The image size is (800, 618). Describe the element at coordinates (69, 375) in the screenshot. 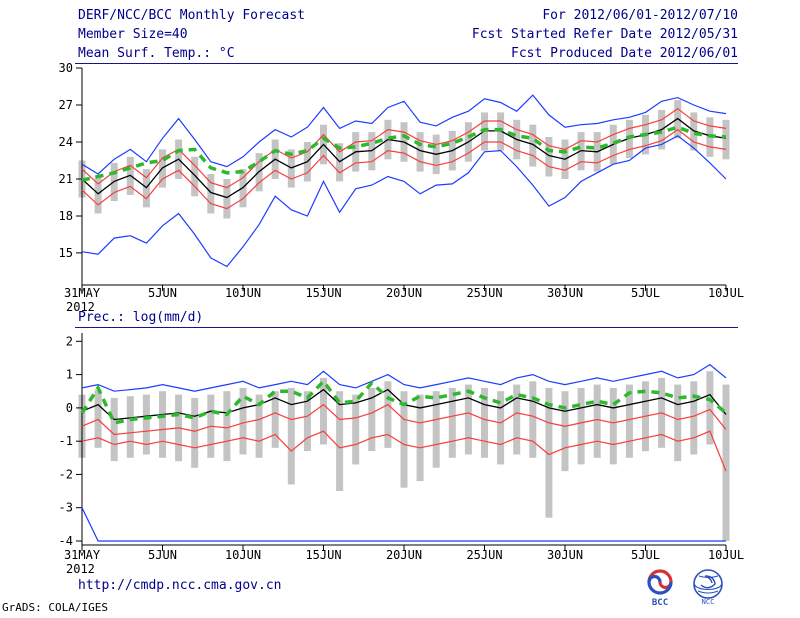

I see `y-tick-label: 1` at that location.